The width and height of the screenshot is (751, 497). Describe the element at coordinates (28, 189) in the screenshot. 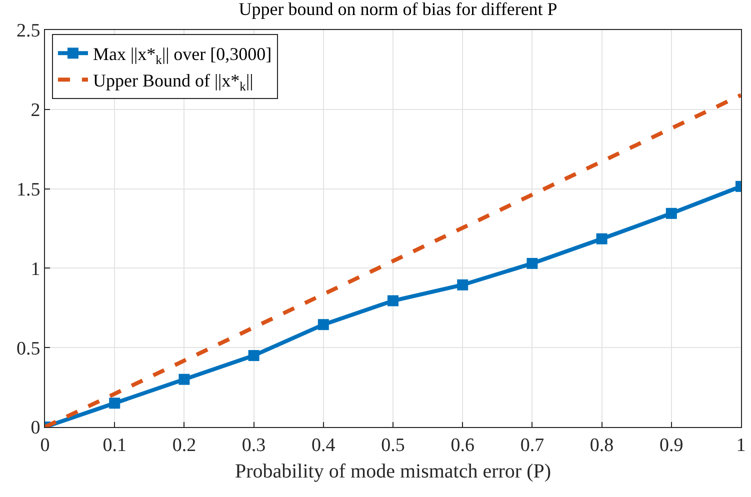

I see `y-tick-label: 1.5` at that location.